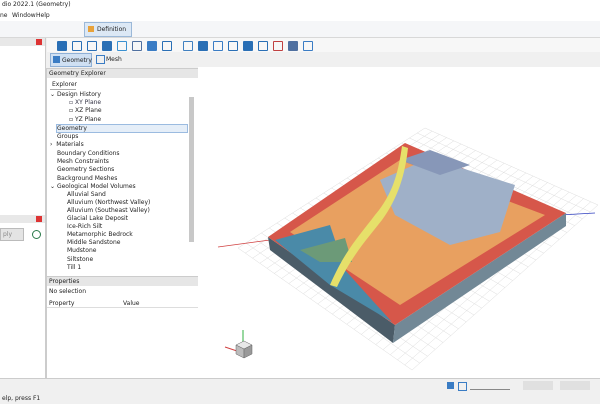 The width and height of the screenshot is (600, 404). I want to click on tree-label: Groups, so click(68, 136).